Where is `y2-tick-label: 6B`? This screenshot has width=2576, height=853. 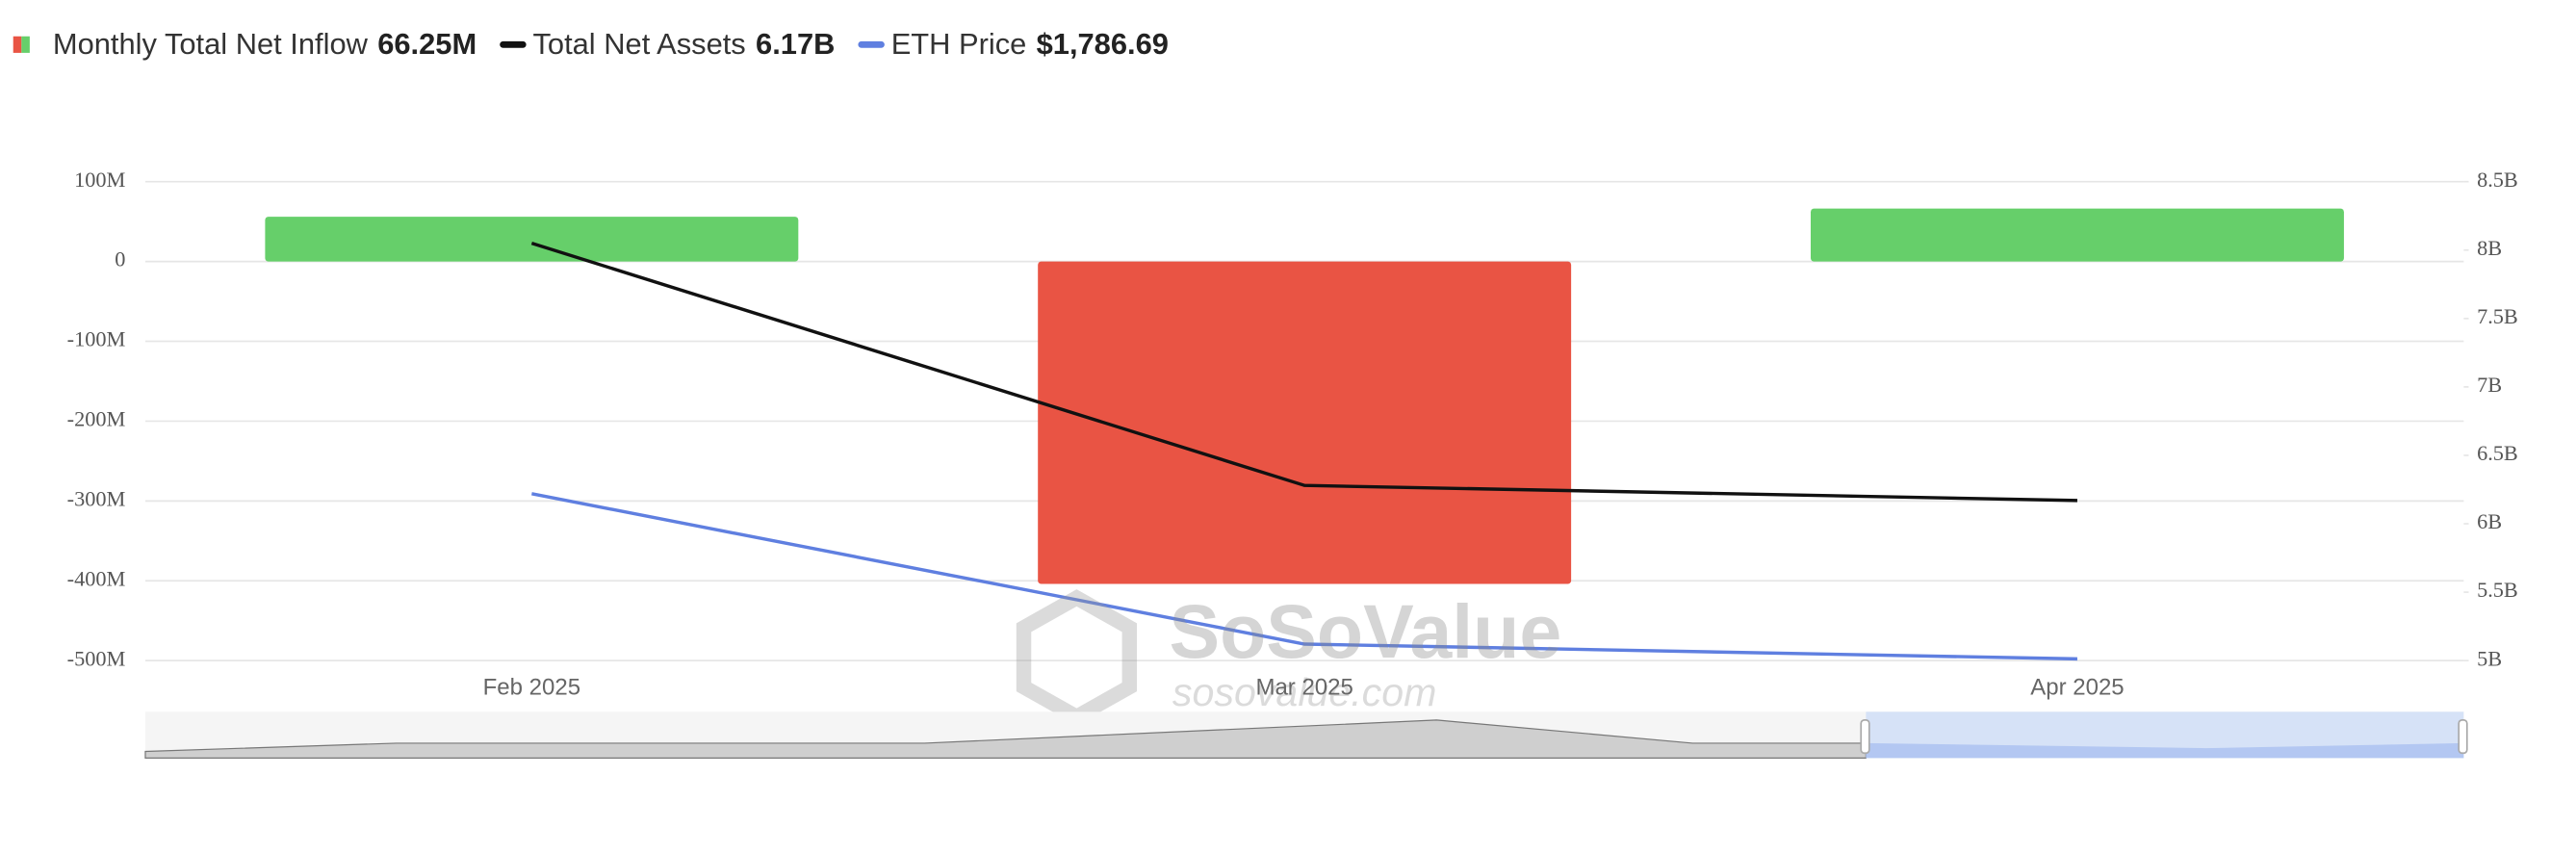
y2-tick-label: 6B is located at coordinates (2490, 521).